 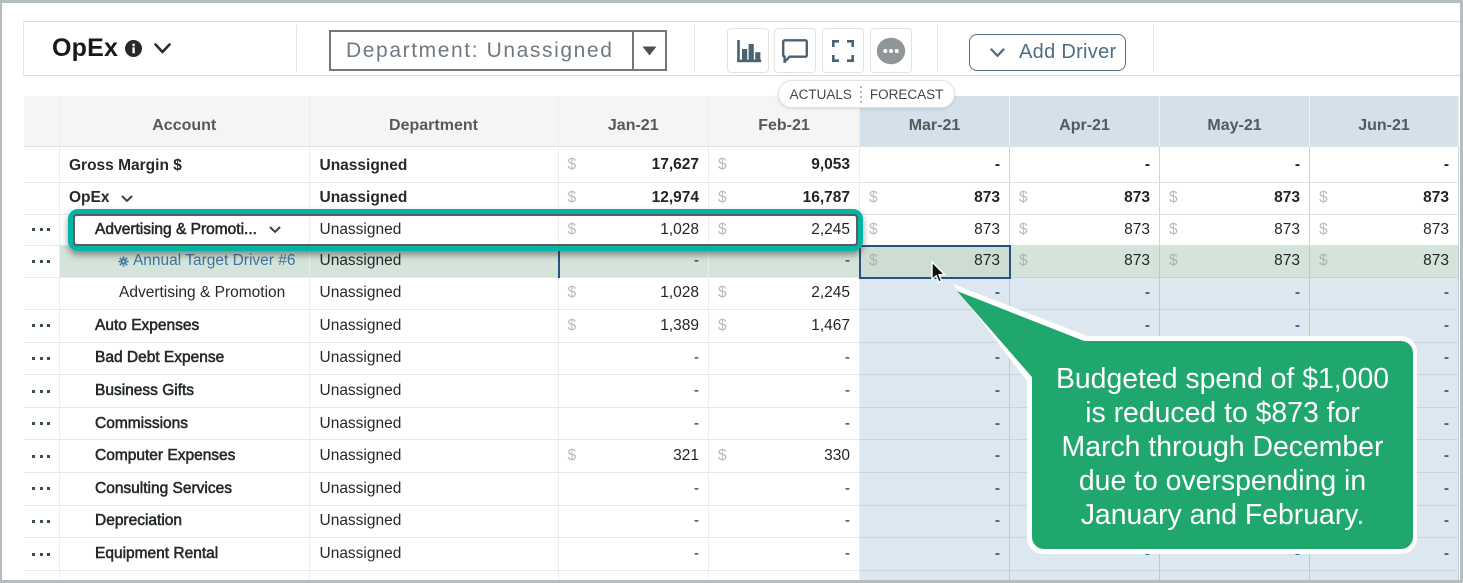 I want to click on svg-text: is reduced to $873 for, so click(x=1222, y=413).